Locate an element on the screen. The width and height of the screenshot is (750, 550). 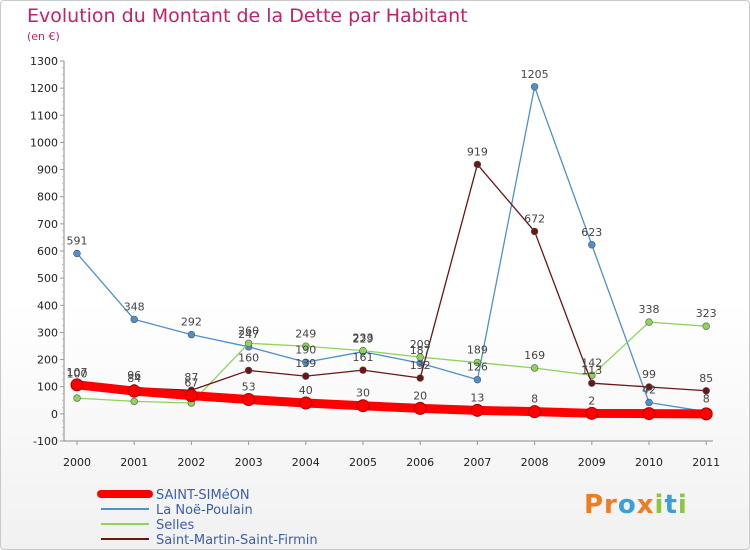
y-tick-label: 1100 is located at coordinates (44, 115).